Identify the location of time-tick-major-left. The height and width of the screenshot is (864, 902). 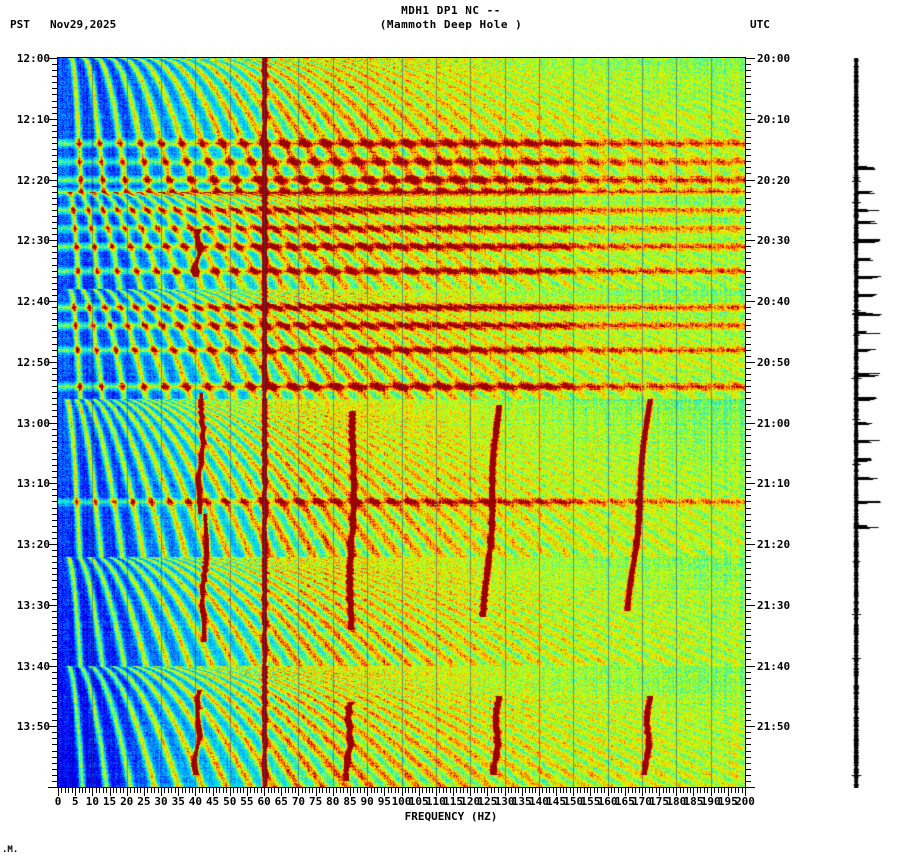
(53, 787).